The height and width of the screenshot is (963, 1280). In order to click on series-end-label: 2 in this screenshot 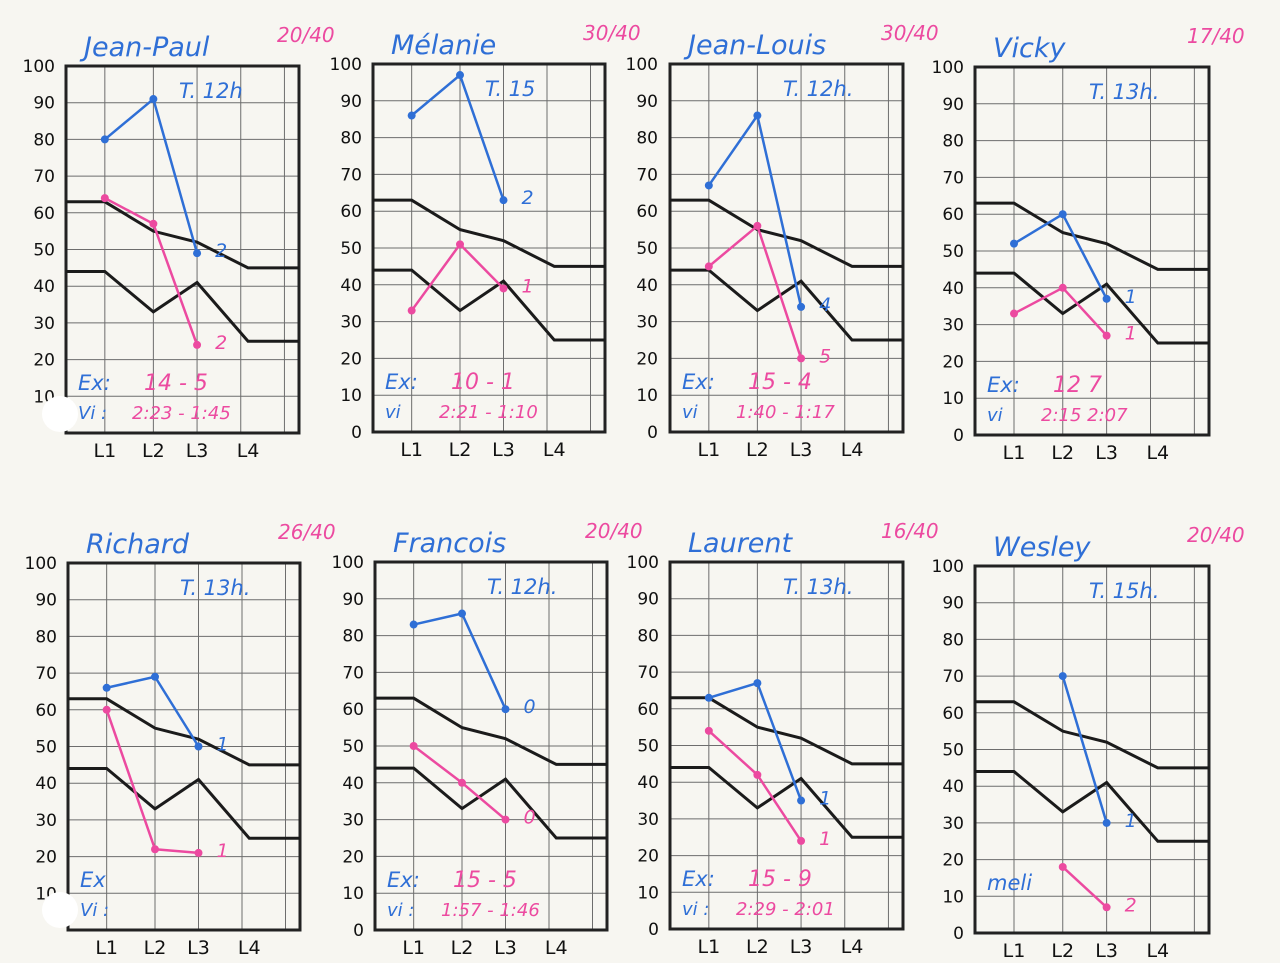, I will do `click(221, 343)`.